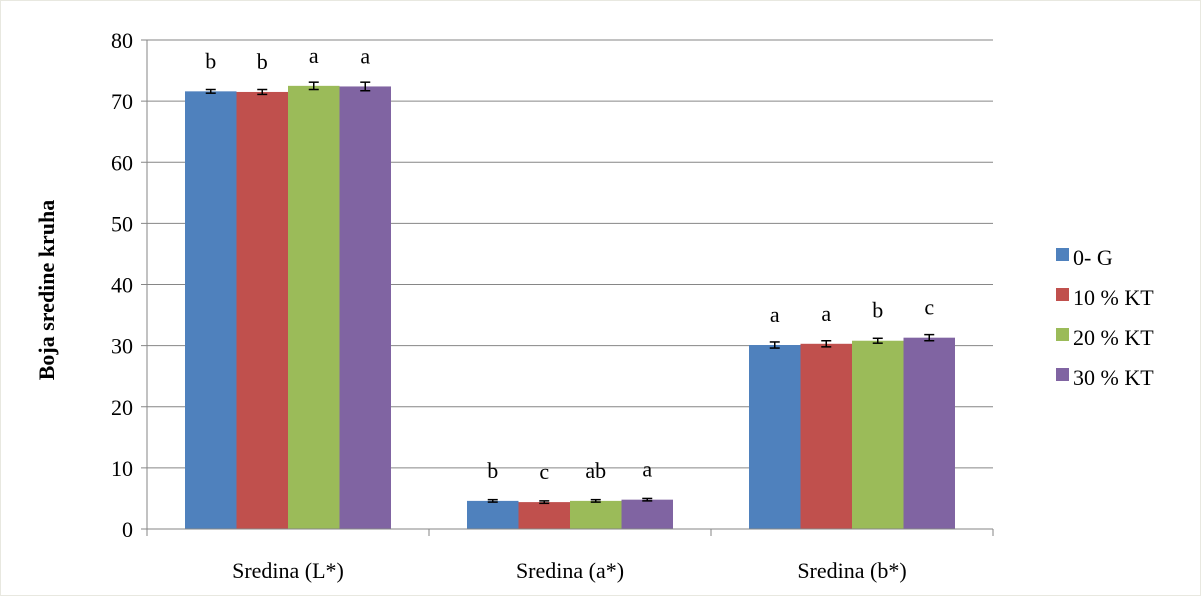 This screenshot has height=596, width=1201. I want to click on legend-label: 10 % KT, so click(1113, 297).